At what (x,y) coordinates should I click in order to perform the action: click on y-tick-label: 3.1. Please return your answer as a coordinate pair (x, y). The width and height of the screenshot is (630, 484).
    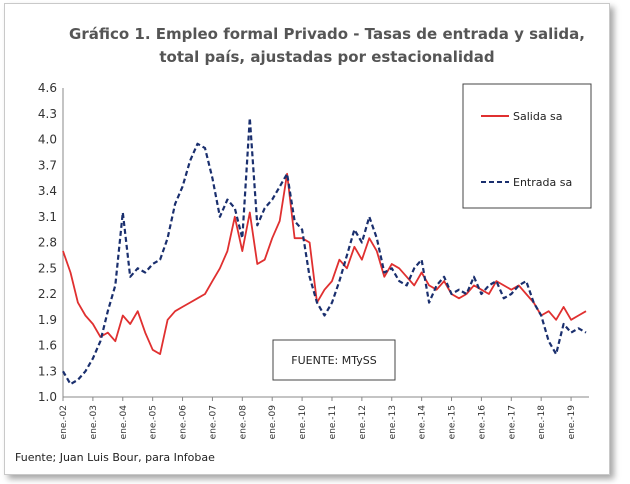
    Looking at the image, I should click on (47, 217).